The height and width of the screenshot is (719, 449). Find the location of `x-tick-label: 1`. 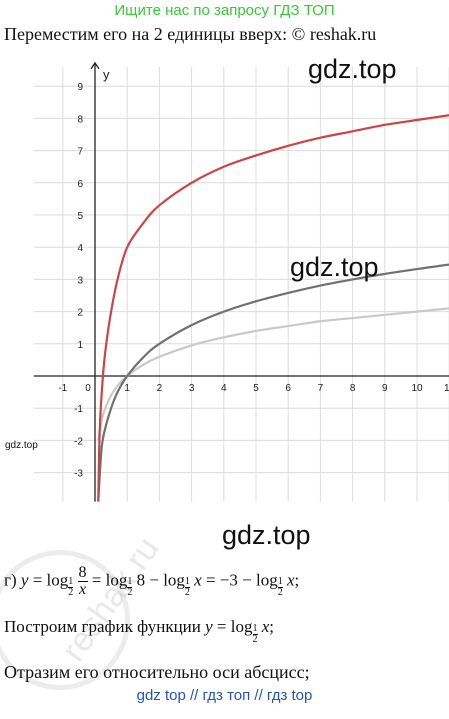

x-tick-label: 1 is located at coordinates (127, 388).